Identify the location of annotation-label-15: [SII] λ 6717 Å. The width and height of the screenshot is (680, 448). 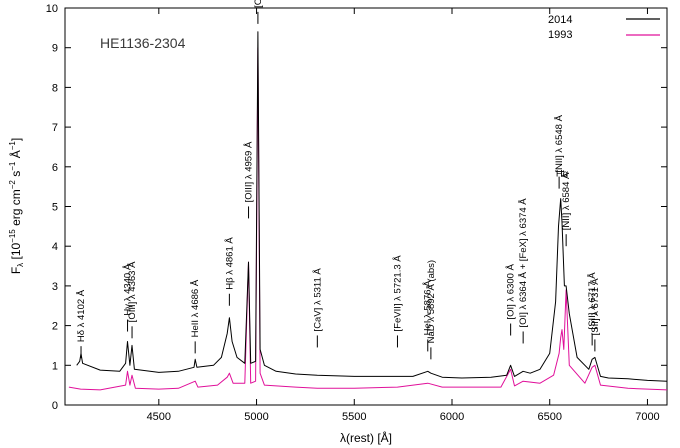
(592, 301).